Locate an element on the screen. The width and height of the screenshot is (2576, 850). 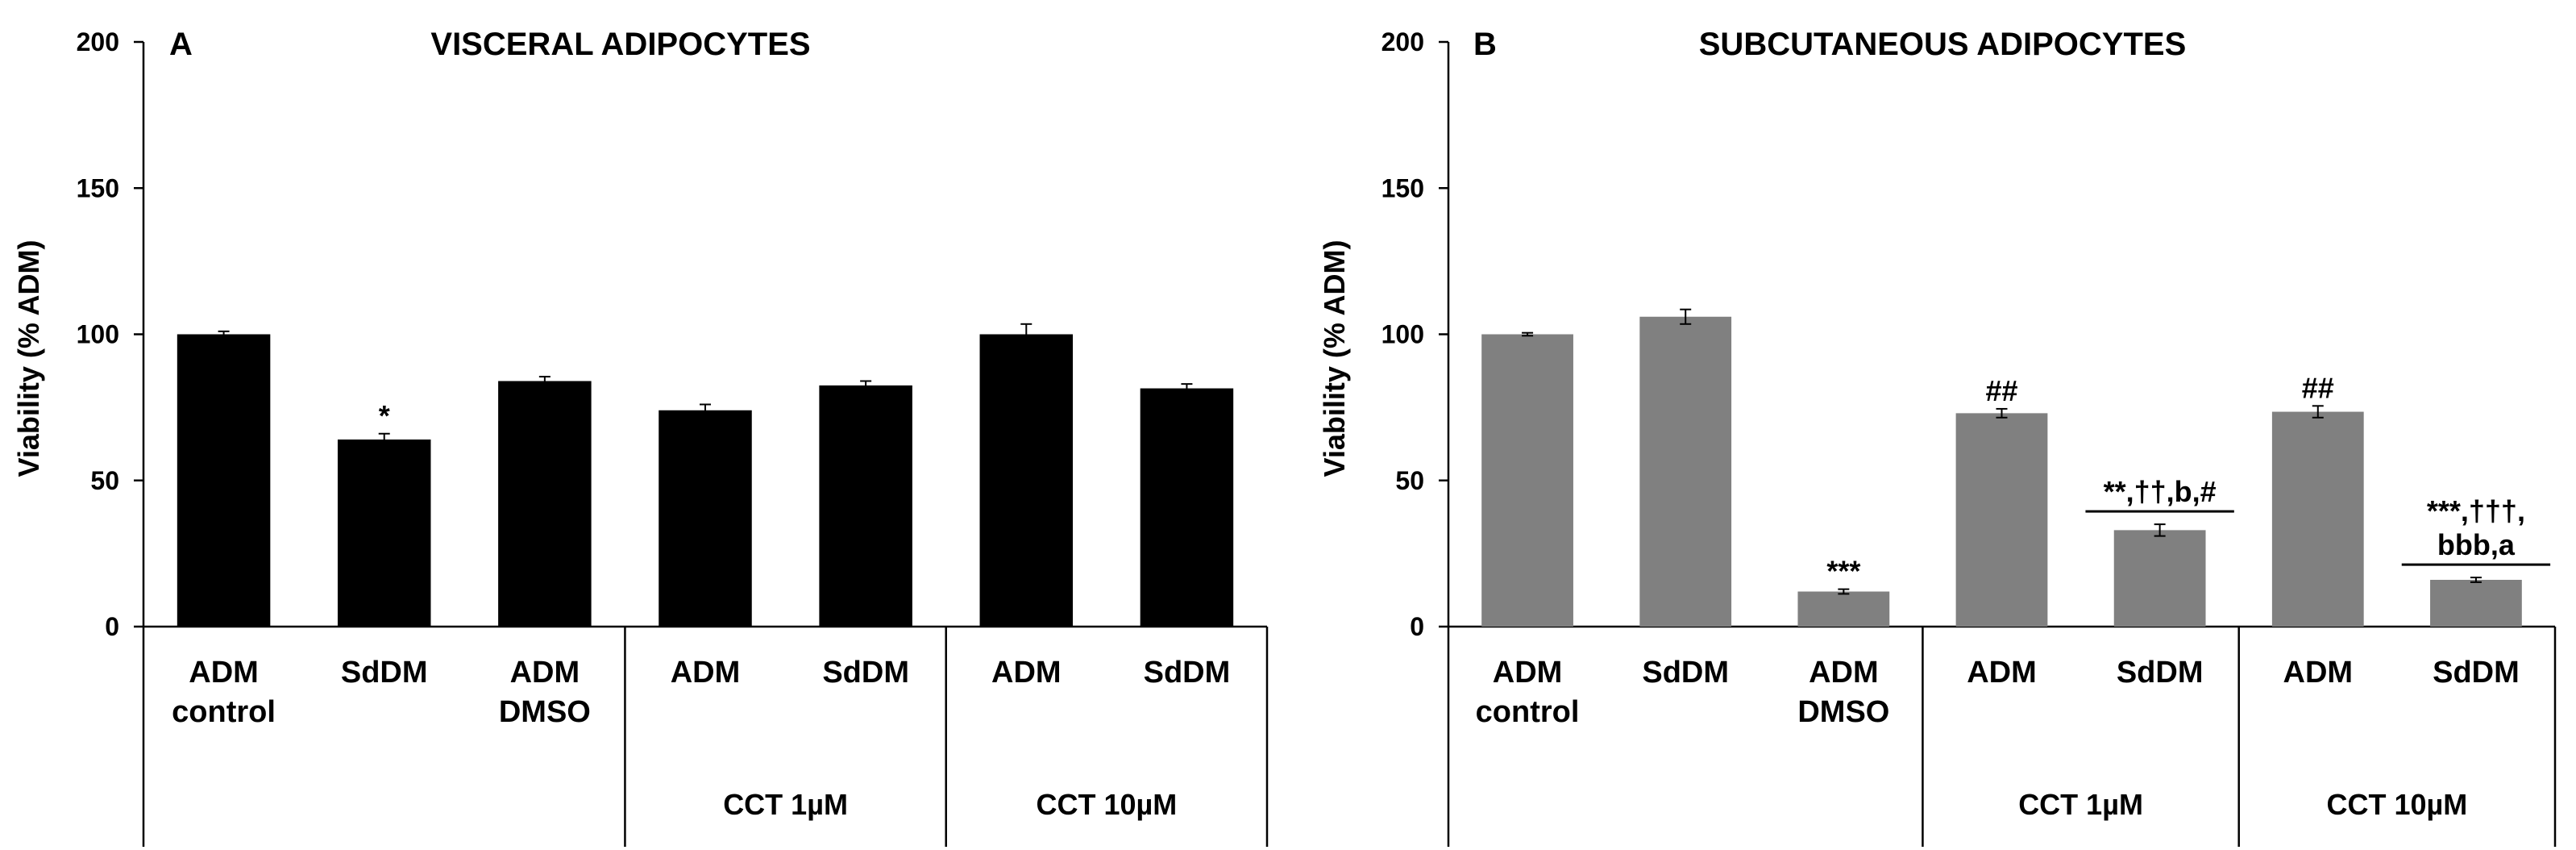
significance-label: *** is located at coordinates (1843, 571).